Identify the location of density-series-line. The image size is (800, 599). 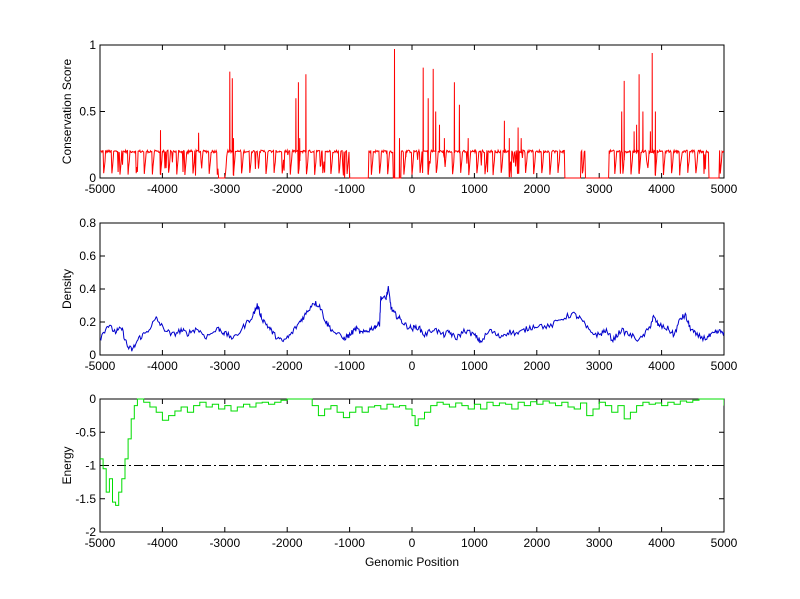
(412, 319).